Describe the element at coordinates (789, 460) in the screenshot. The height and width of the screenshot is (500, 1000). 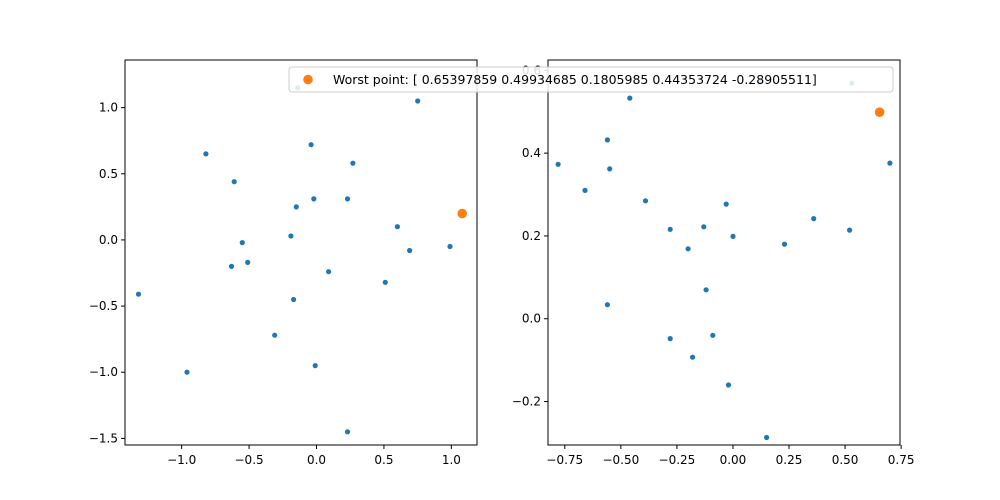
I see `x-tick-label: 0.25` at that location.